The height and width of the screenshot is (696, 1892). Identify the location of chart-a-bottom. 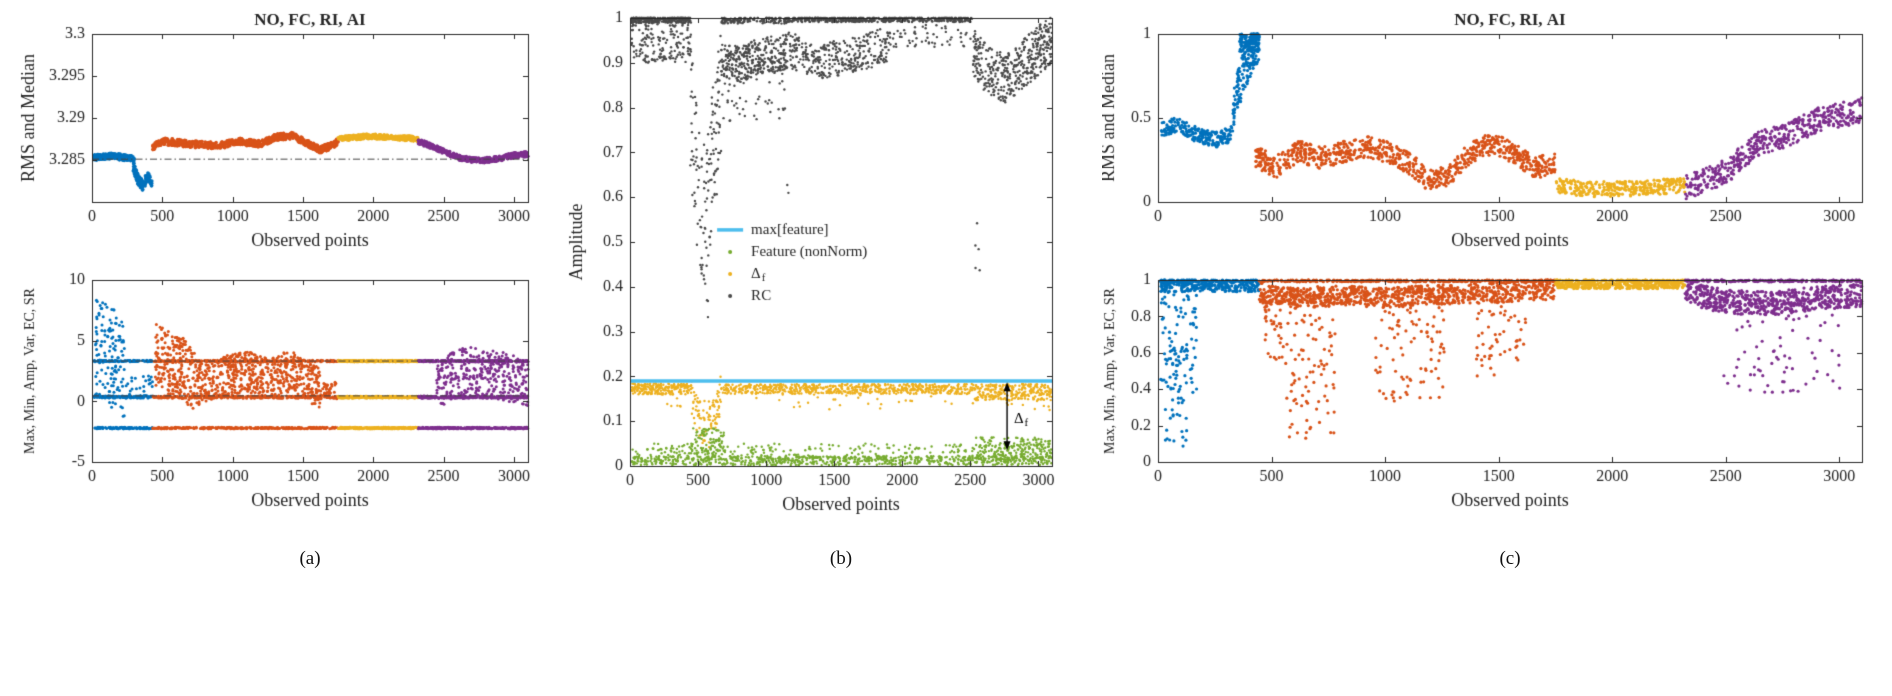
(279, 392).